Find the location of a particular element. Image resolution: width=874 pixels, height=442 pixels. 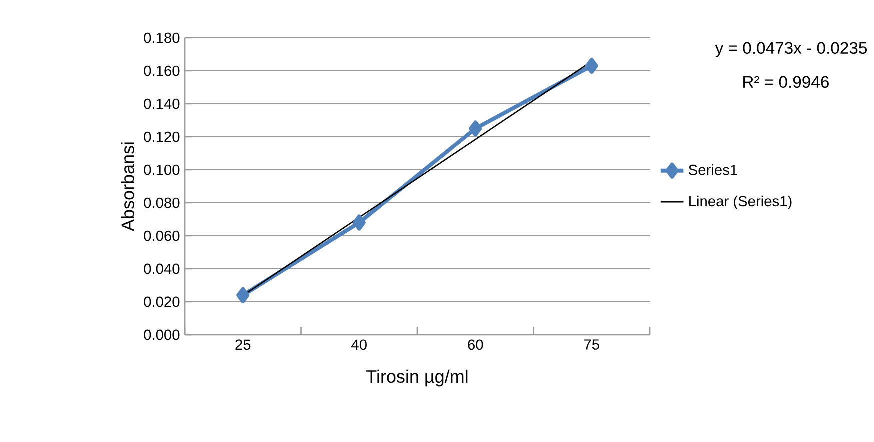

y-tick-label: 0.160 is located at coordinates (162, 71).